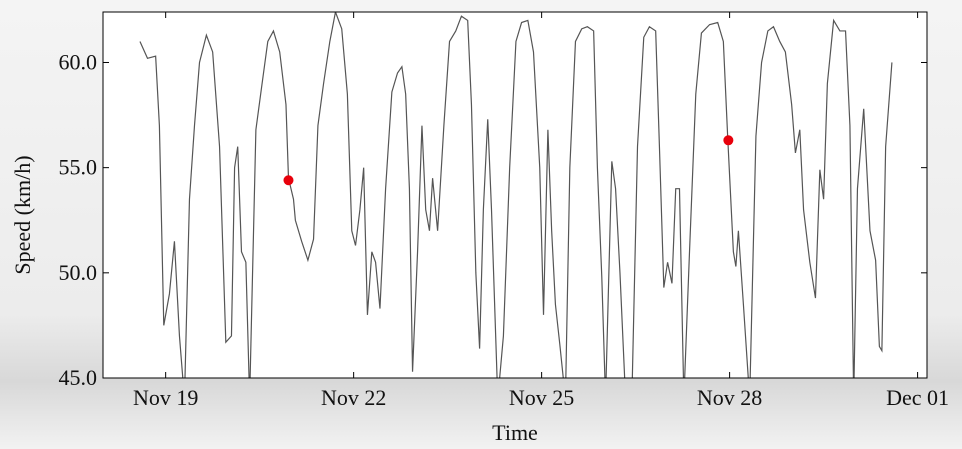  Describe the element at coordinates (353, 397) in the screenshot. I see `x-tick-label: Nov 22` at that location.